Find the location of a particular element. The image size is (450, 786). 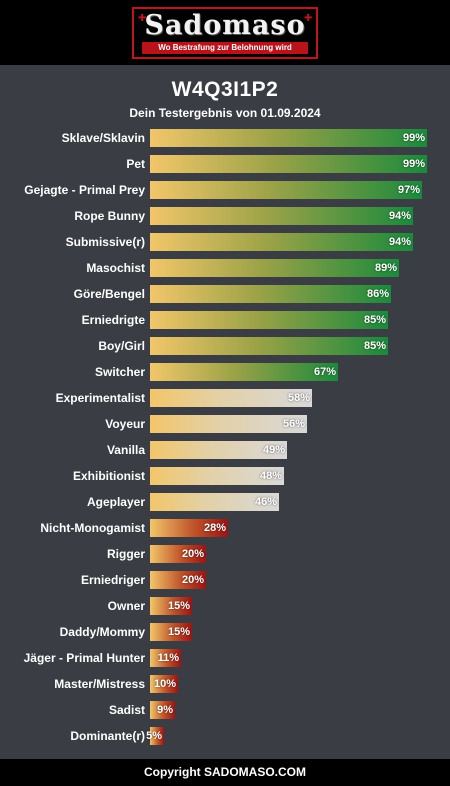

category-label: Owner is located at coordinates (126, 606).